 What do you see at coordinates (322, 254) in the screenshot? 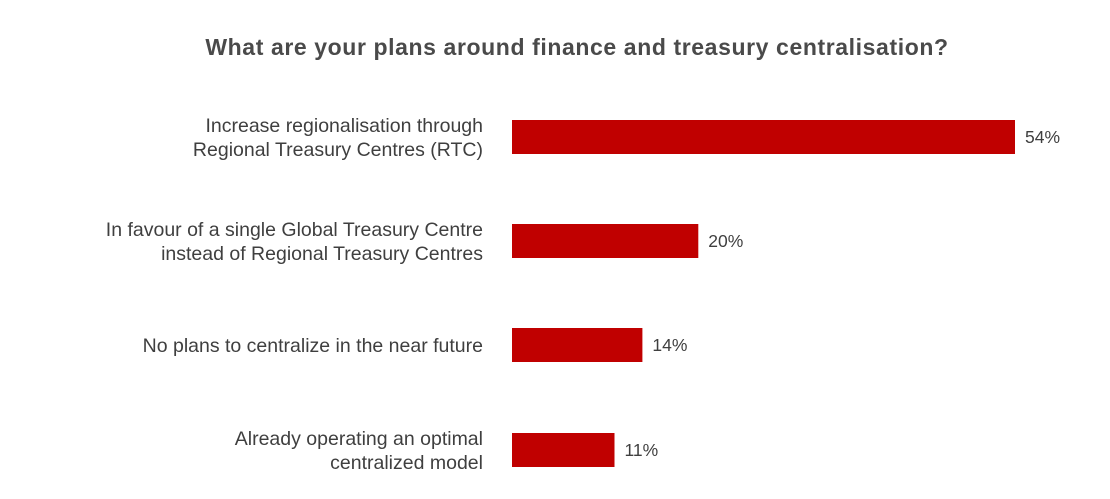
I see `category-label-2-line-2: instead of Regional Treasury Centres` at bounding box center [322, 254].